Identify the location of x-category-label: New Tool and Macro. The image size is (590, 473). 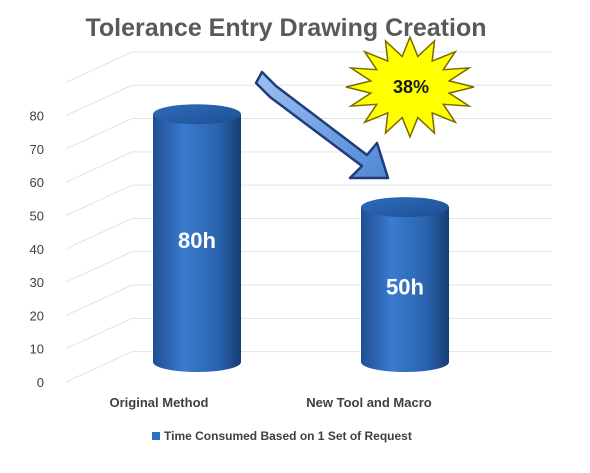
(368, 402).